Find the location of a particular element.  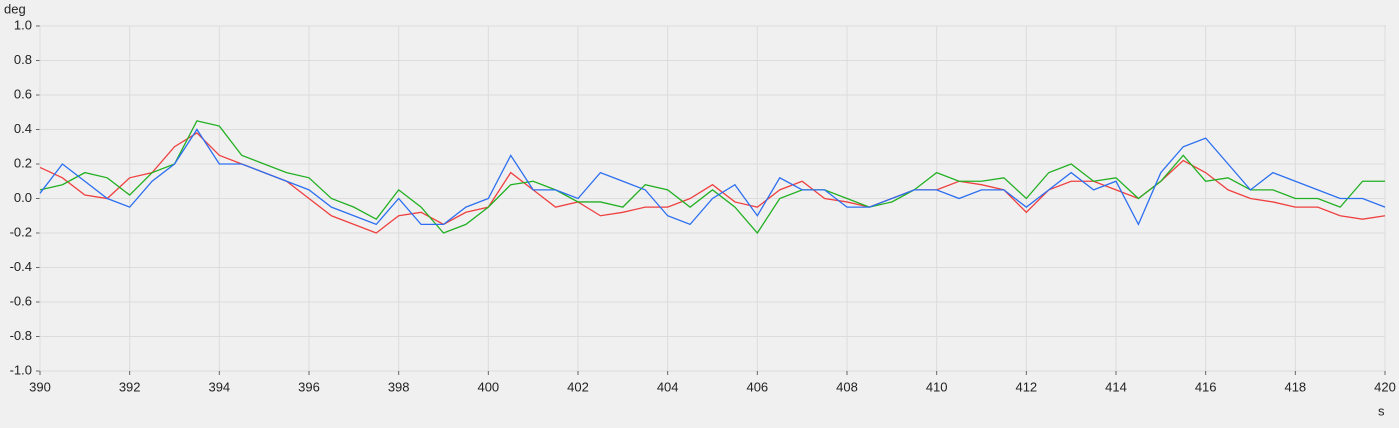

y-axis-label: deg is located at coordinates (15, 8).